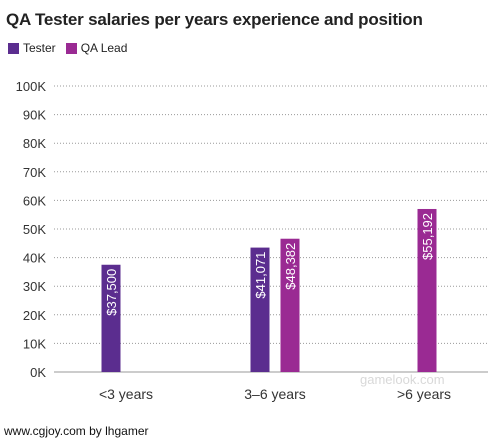 This screenshot has width=490, height=440. Describe the element at coordinates (34, 315) in the screenshot. I see `y-tick-label: 20K` at that location.